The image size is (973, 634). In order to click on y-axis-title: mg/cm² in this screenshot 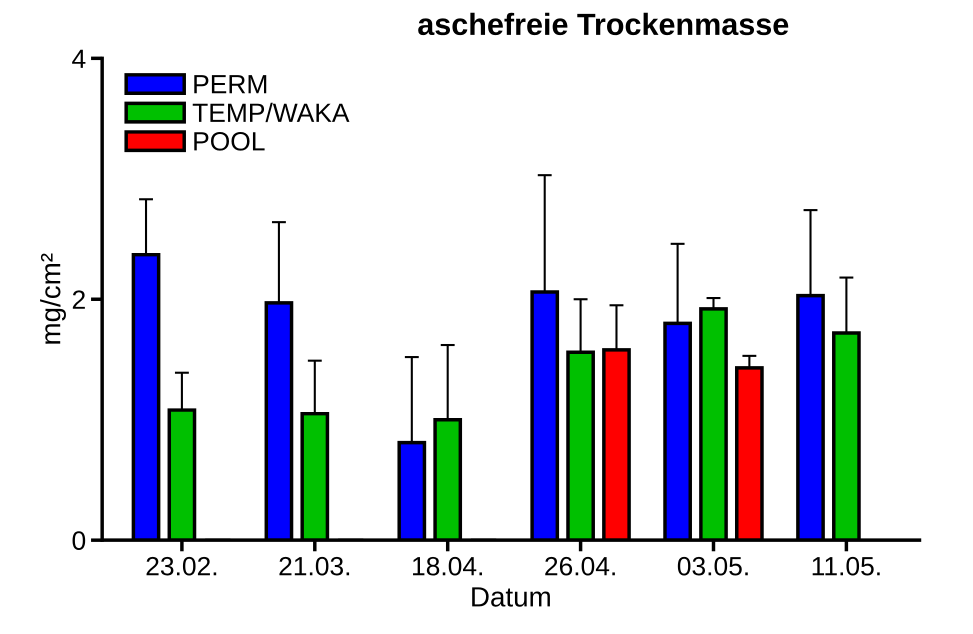, I will do `click(53, 298)`.